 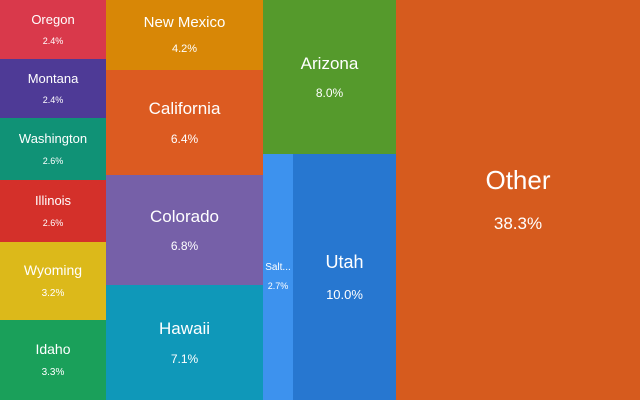 I want to click on tile-percent-label: 2.7%, so click(x=278, y=286).